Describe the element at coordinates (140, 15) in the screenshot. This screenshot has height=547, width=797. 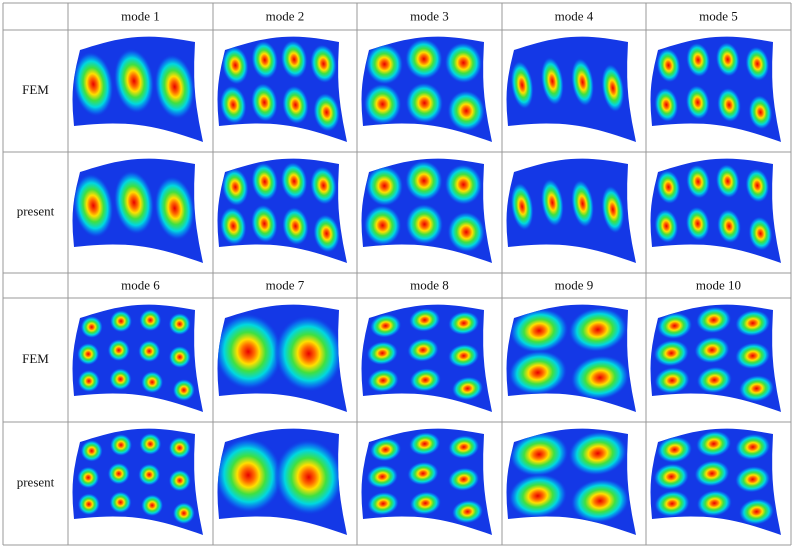
I see `mode-header: mode 1` at that location.